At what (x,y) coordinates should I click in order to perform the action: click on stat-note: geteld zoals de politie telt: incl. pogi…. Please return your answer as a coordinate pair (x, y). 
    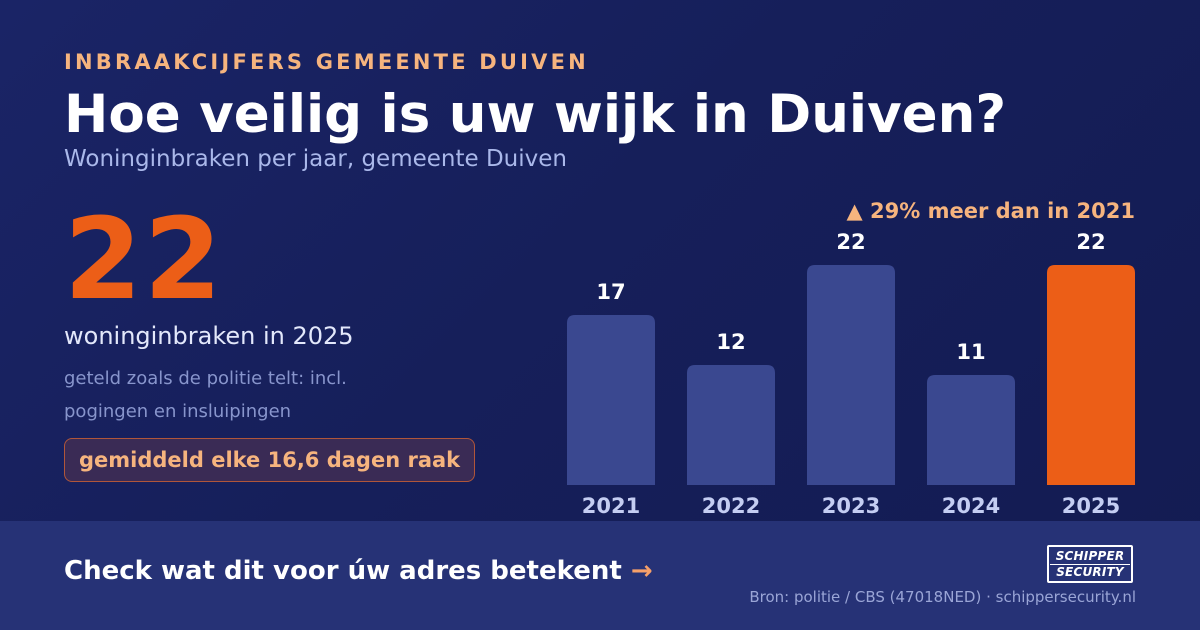
    Looking at the image, I should click on (205, 395).